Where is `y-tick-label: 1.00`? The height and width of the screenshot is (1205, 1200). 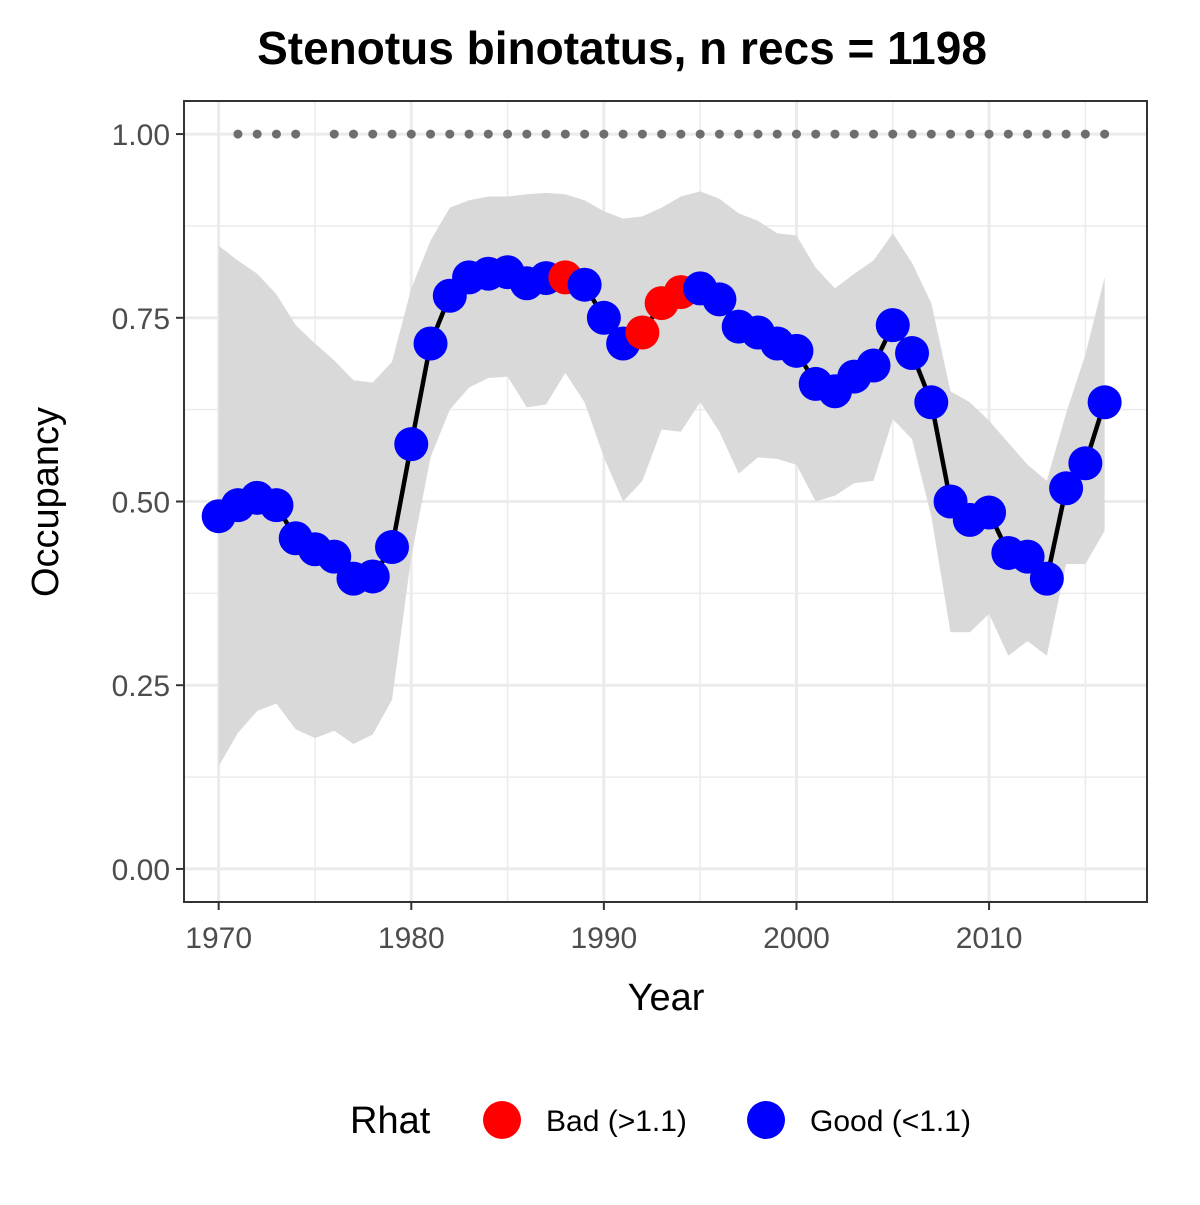 y-tick-label: 1.00 is located at coordinates (141, 135).